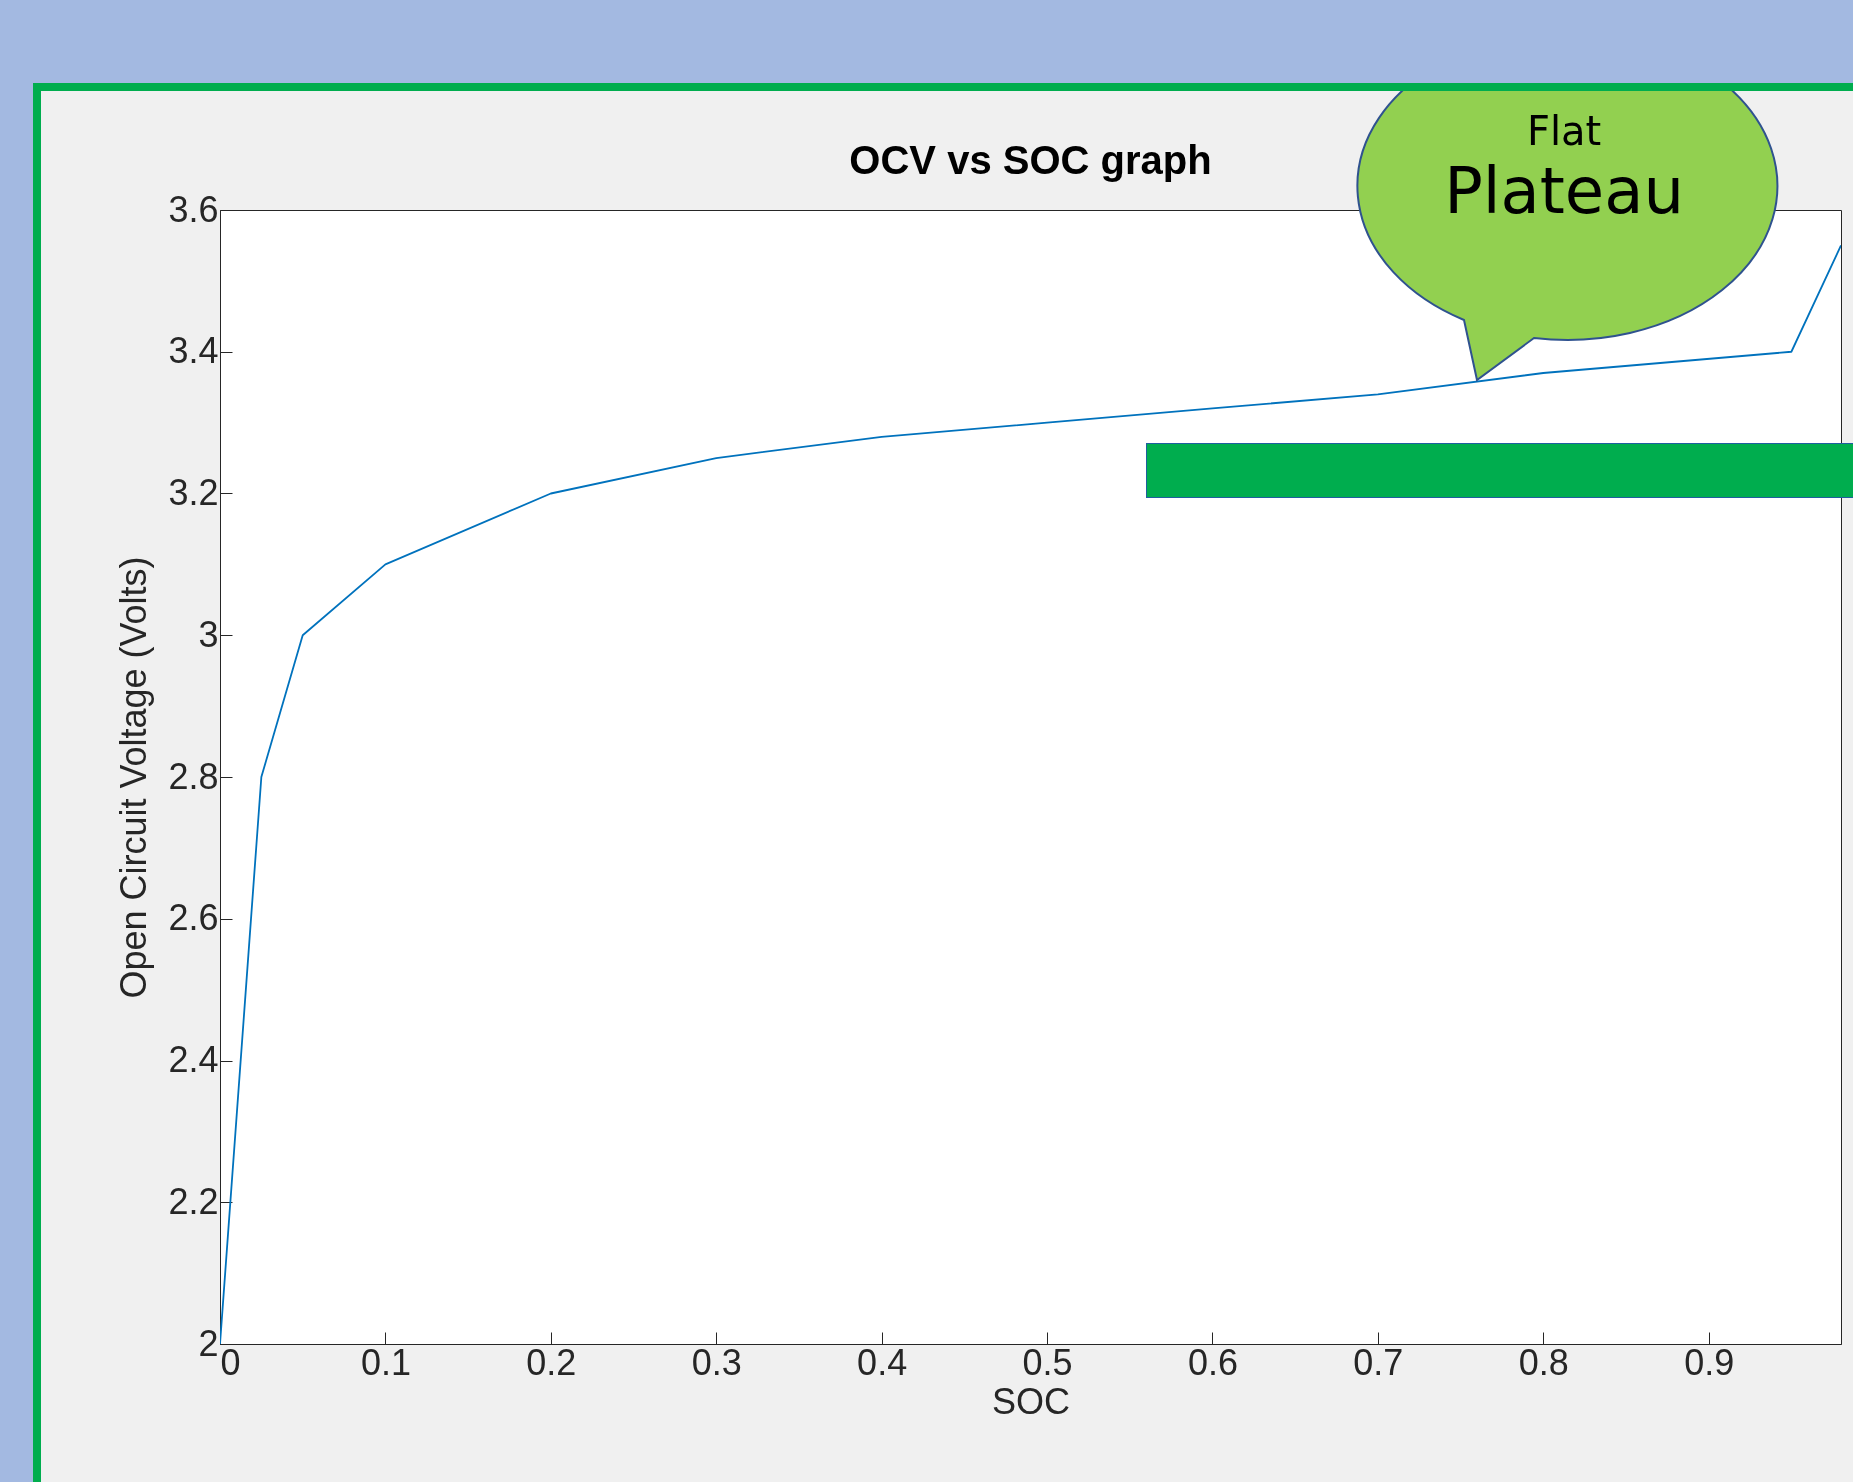 The height and width of the screenshot is (1482, 1853). Describe the element at coordinates (716, 1362) in the screenshot. I see `x-tick-label: 0.3` at that location.